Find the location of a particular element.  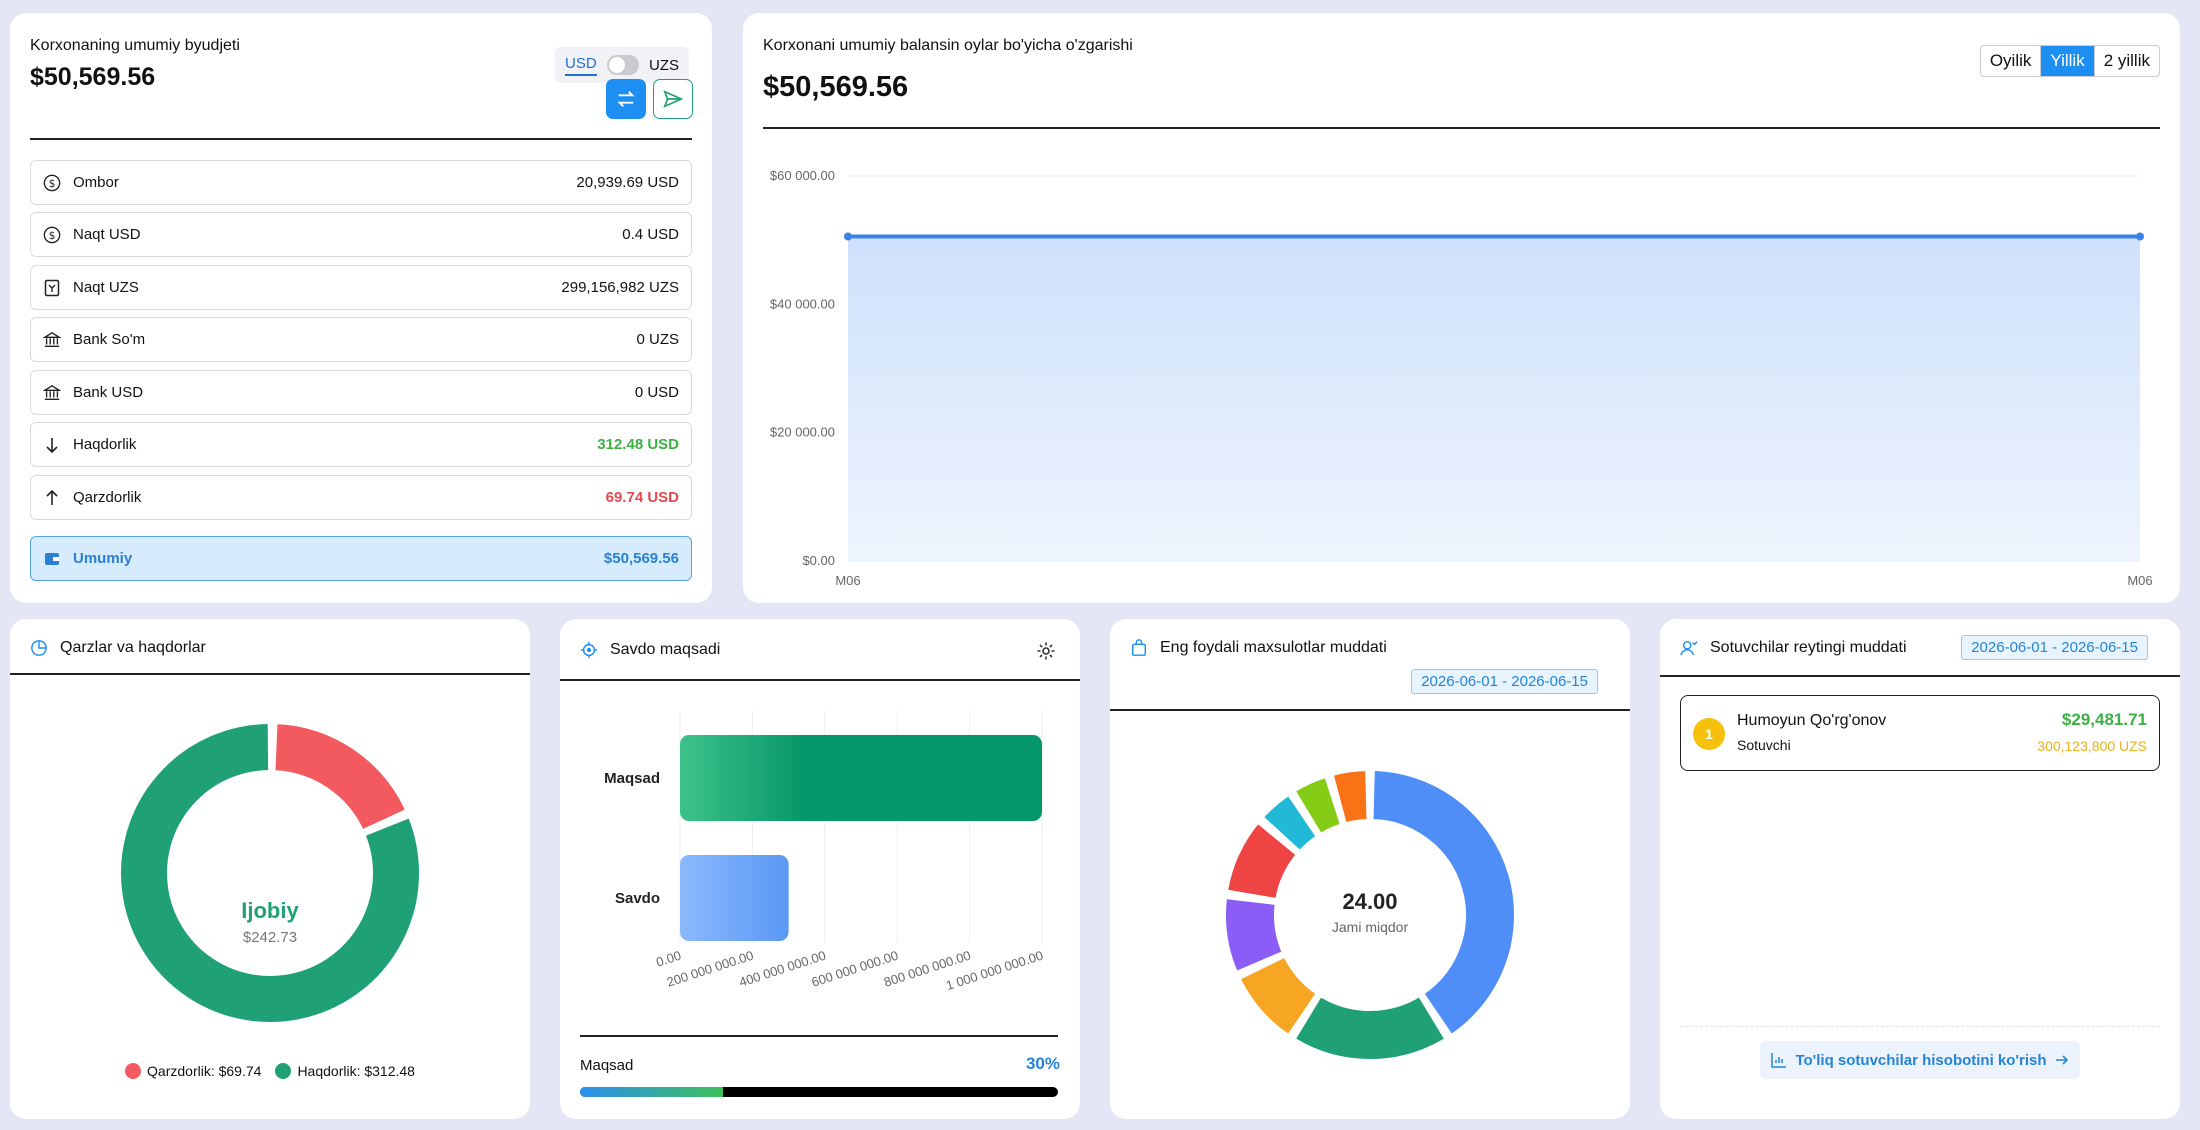

balance-divider is located at coordinates (1461, 128).